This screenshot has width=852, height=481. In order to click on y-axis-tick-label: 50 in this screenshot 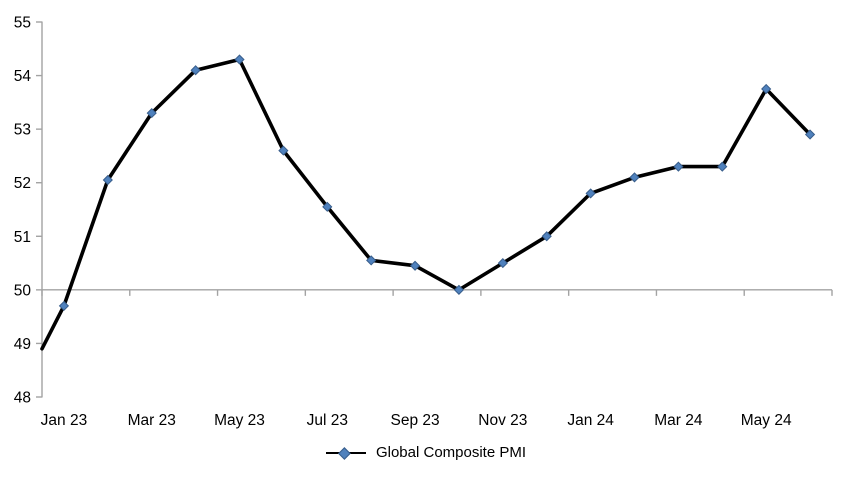, I will do `click(23, 290)`.